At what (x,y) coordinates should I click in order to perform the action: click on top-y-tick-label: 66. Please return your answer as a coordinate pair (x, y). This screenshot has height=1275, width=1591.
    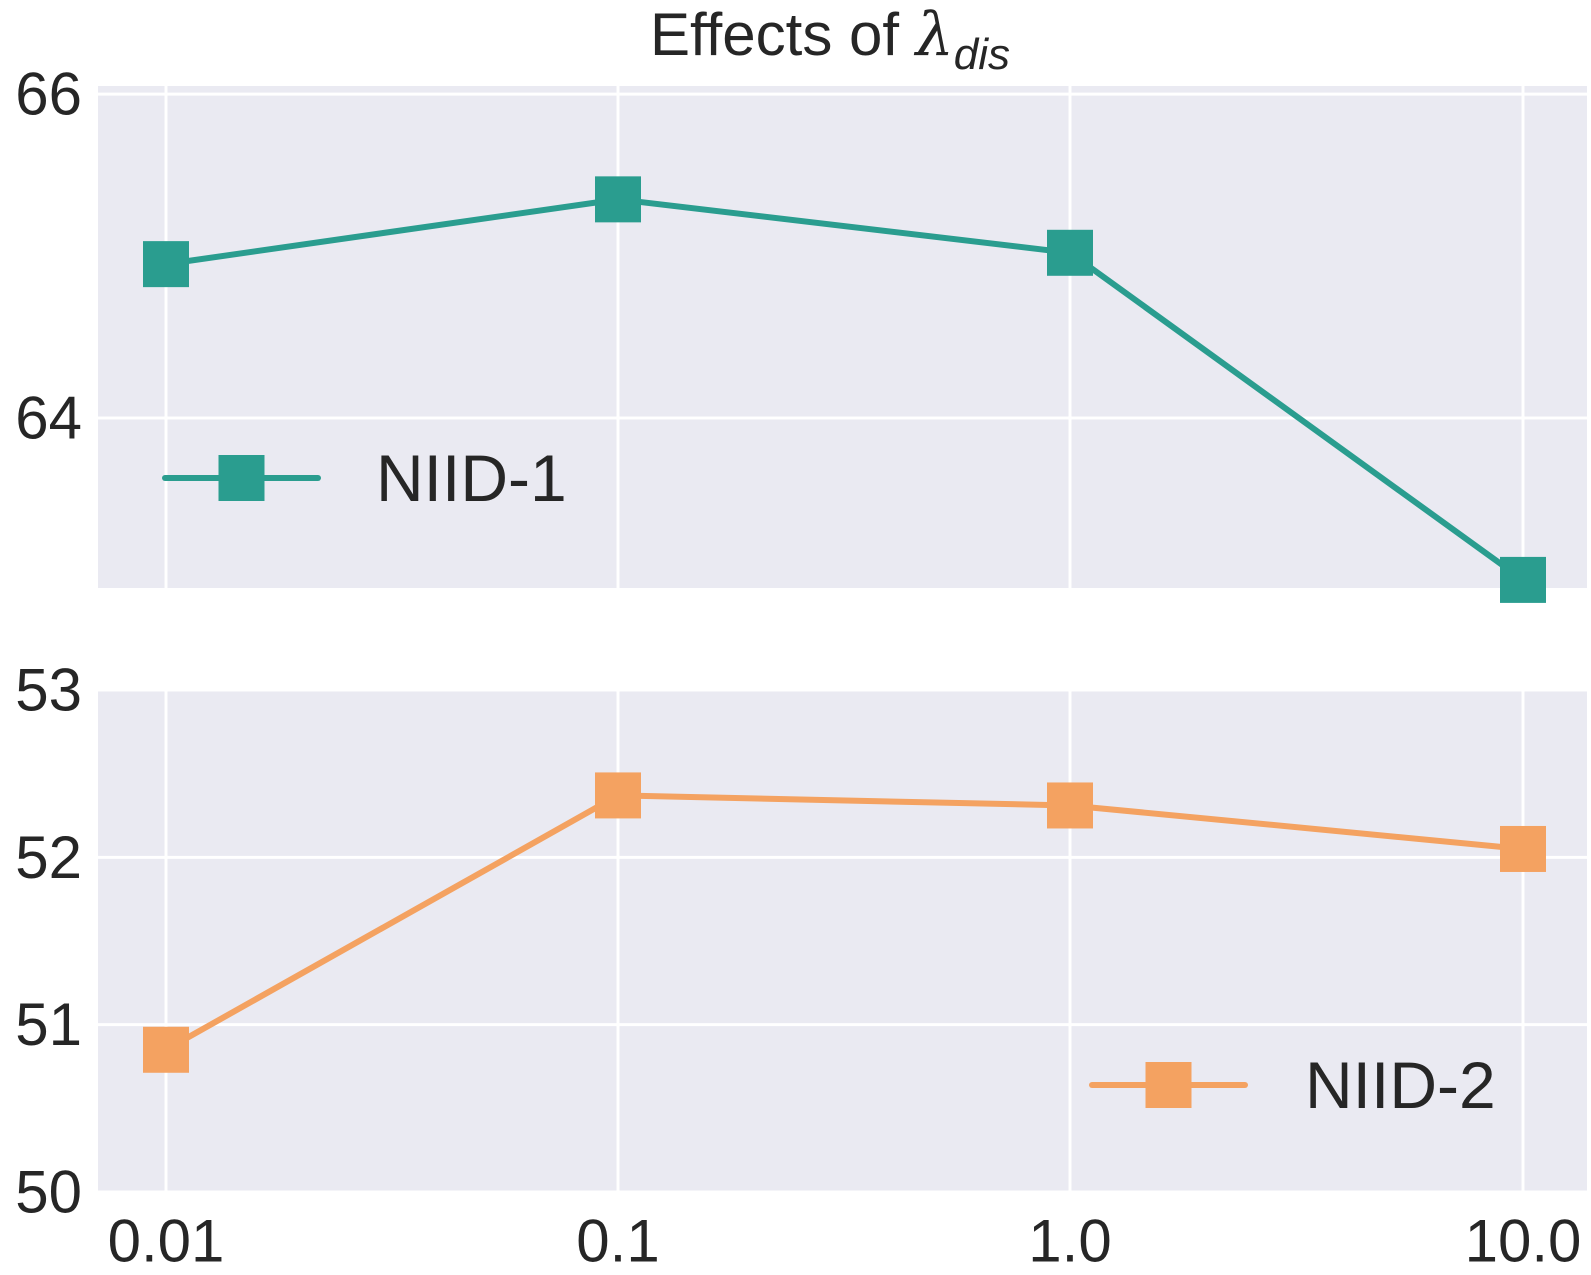
    Looking at the image, I should click on (48, 94).